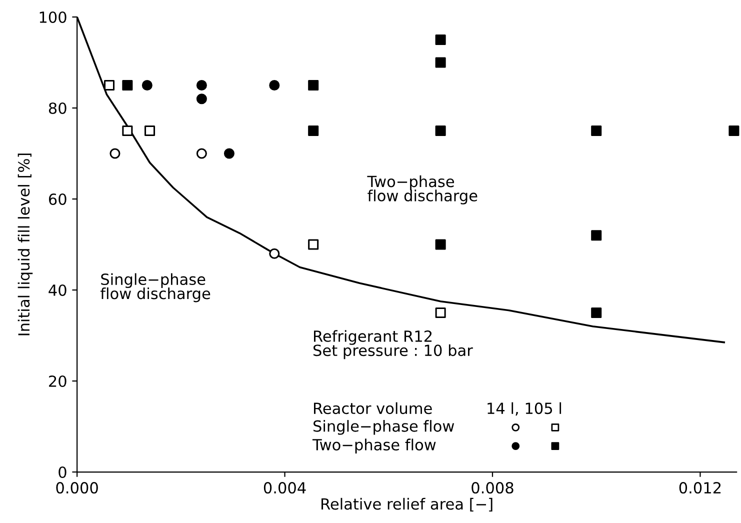 This screenshot has width=741, height=523. I want to click on y-axis-title: Initial liquid fill level [%], so click(25, 245).